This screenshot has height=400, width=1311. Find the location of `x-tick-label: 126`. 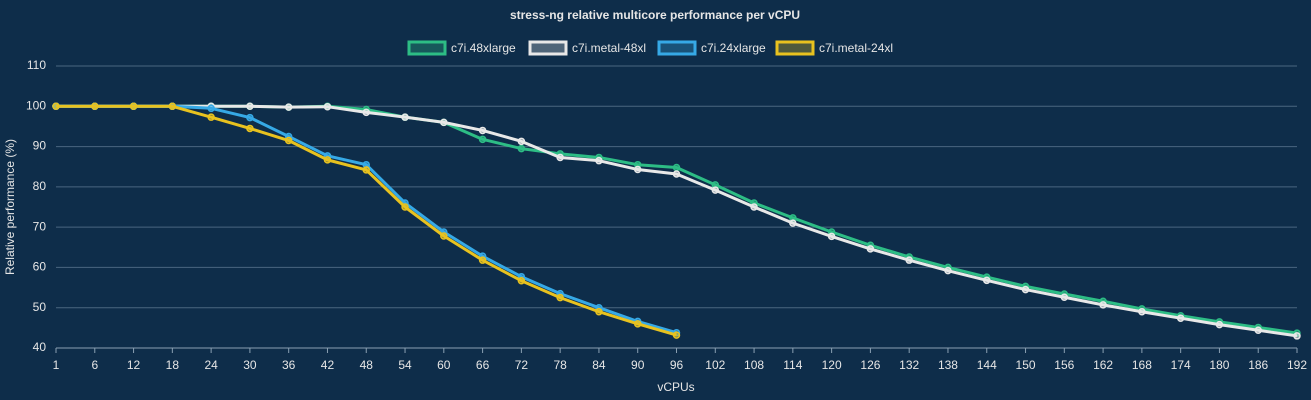

x-tick-label: 126 is located at coordinates (870, 365).